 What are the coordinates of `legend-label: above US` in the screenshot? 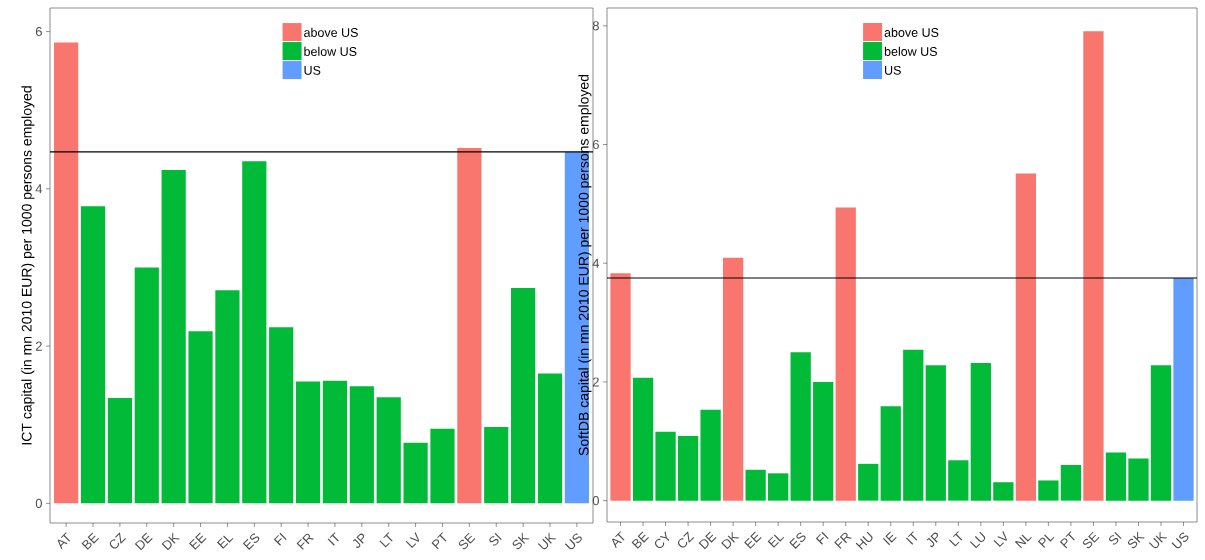 It's located at (911, 32).